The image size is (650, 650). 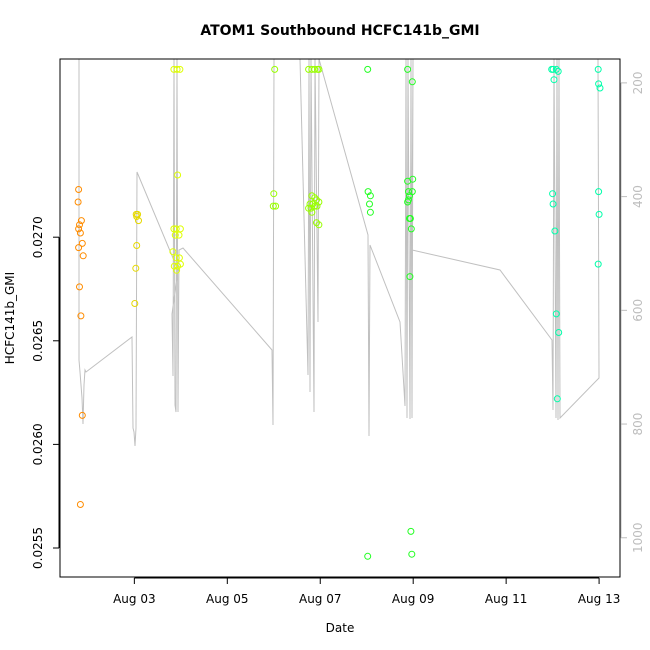 What do you see at coordinates (339, 31) in the screenshot?
I see `chart-title: ATOM1 Southbound HCFC141b_GMI` at bounding box center [339, 31].